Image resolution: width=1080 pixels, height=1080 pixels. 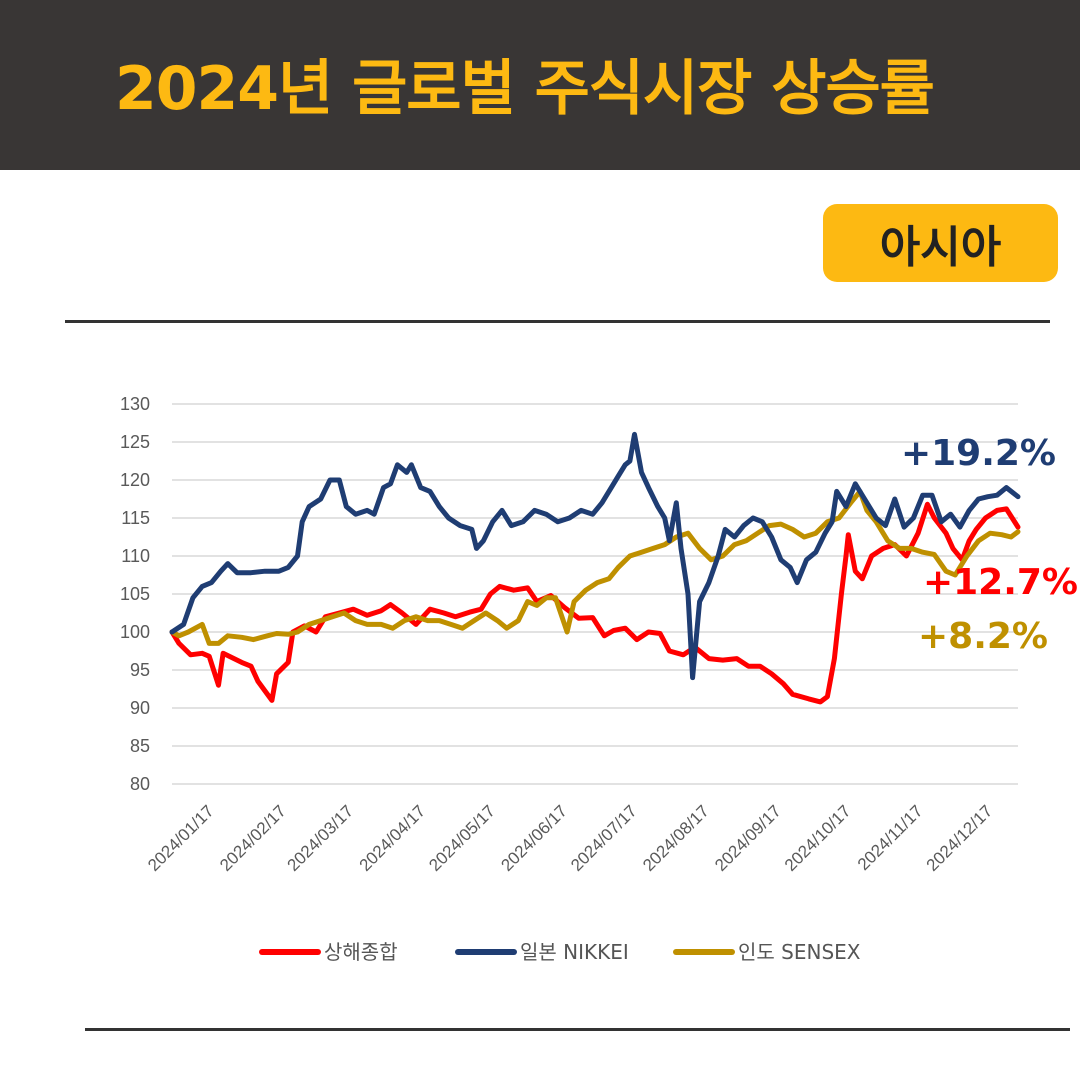 I want to click on x-tick-label: 2024/06/17, so click(x=534, y=838).